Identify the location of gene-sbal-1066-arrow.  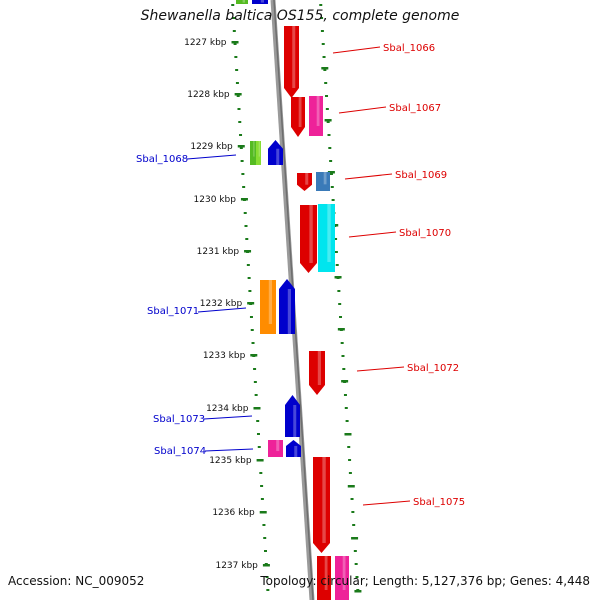
(291, 62).